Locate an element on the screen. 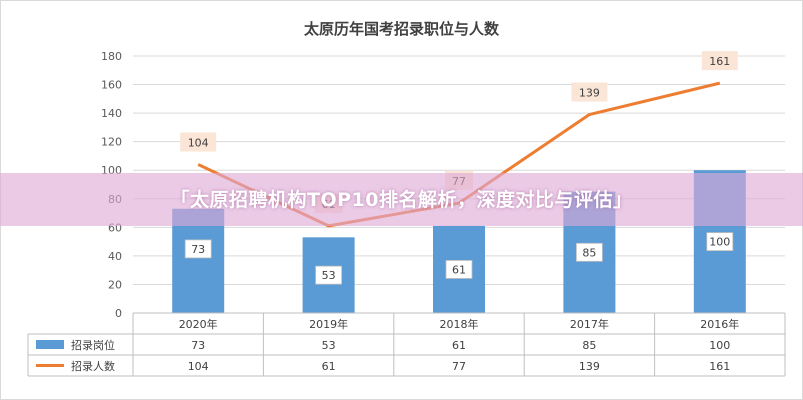 This screenshot has height=400, width=803. y-tick-label: 0 is located at coordinates (118, 313).